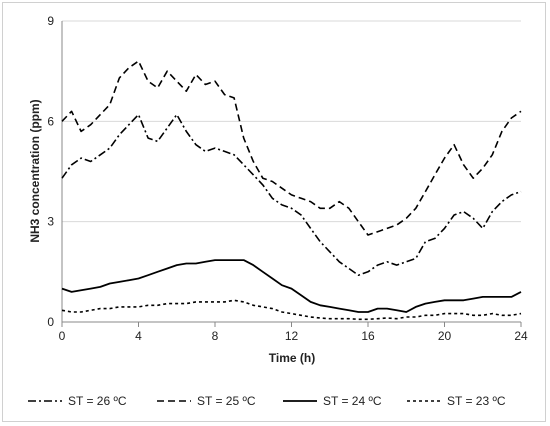 The width and height of the screenshot is (550, 426). What do you see at coordinates (97, 401) in the screenshot?
I see `legend-label-0: ST = 26 ºC` at bounding box center [97, 401].